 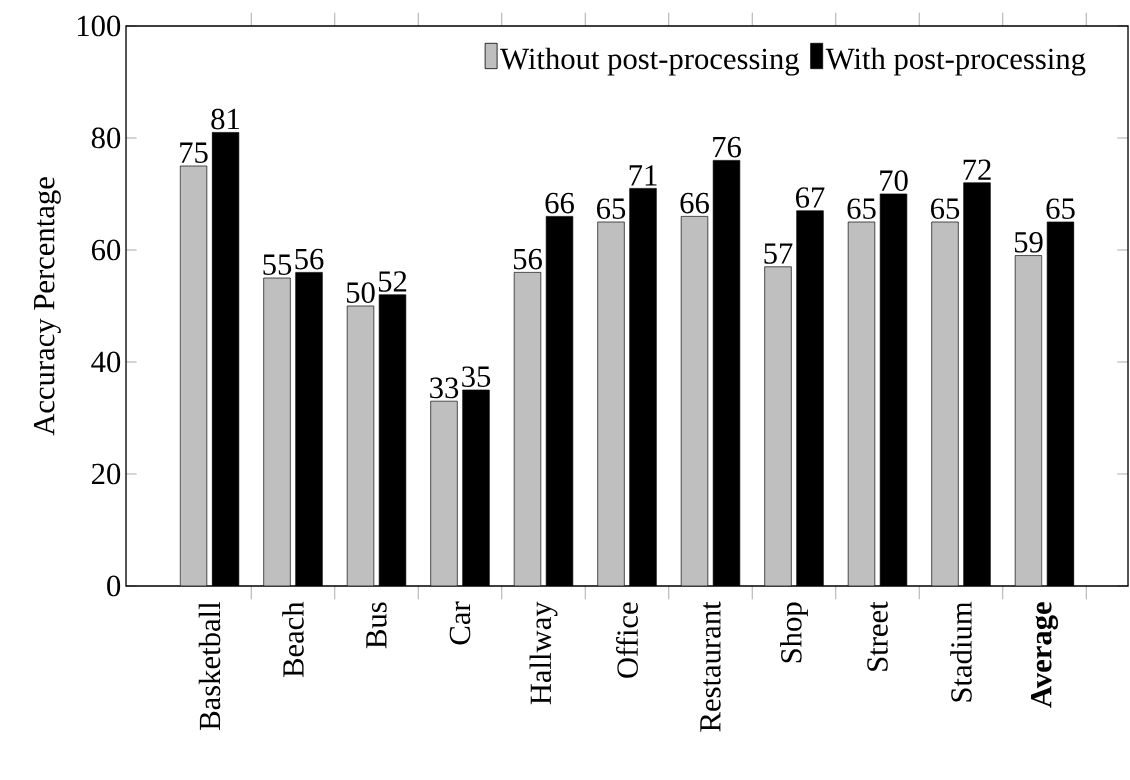 I want to click on x-tick-label: Beach, so click(x=293, y=639).